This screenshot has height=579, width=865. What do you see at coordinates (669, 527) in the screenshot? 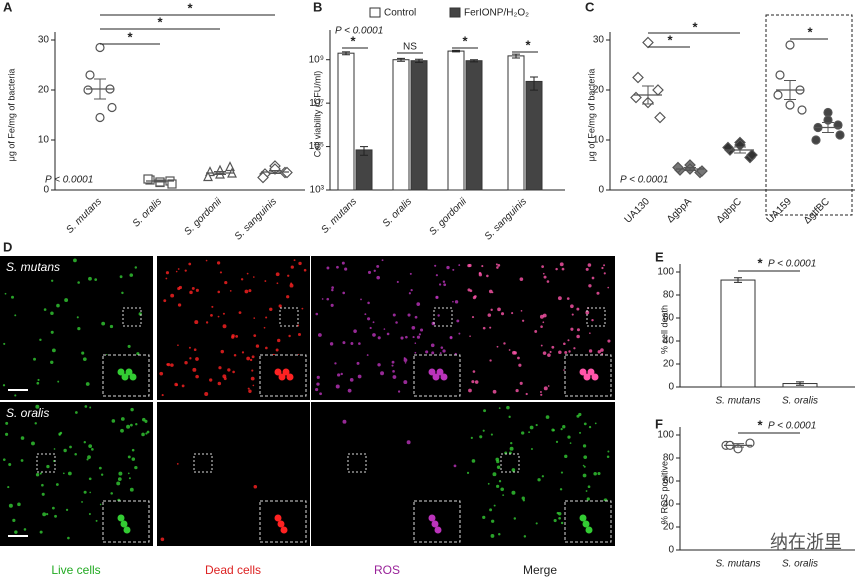
I see `y-tick-label: 20` at bounding box center [669, 527].